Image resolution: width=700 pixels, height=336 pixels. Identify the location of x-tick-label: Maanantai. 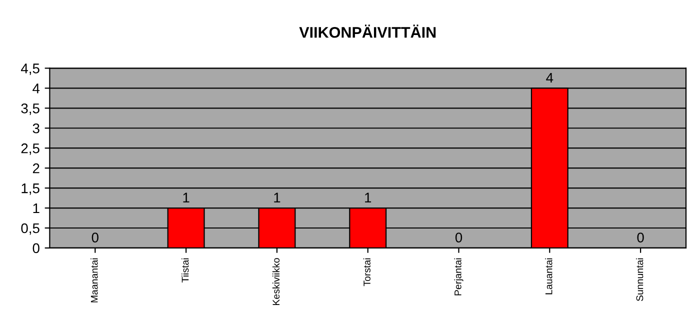
(94, 280).